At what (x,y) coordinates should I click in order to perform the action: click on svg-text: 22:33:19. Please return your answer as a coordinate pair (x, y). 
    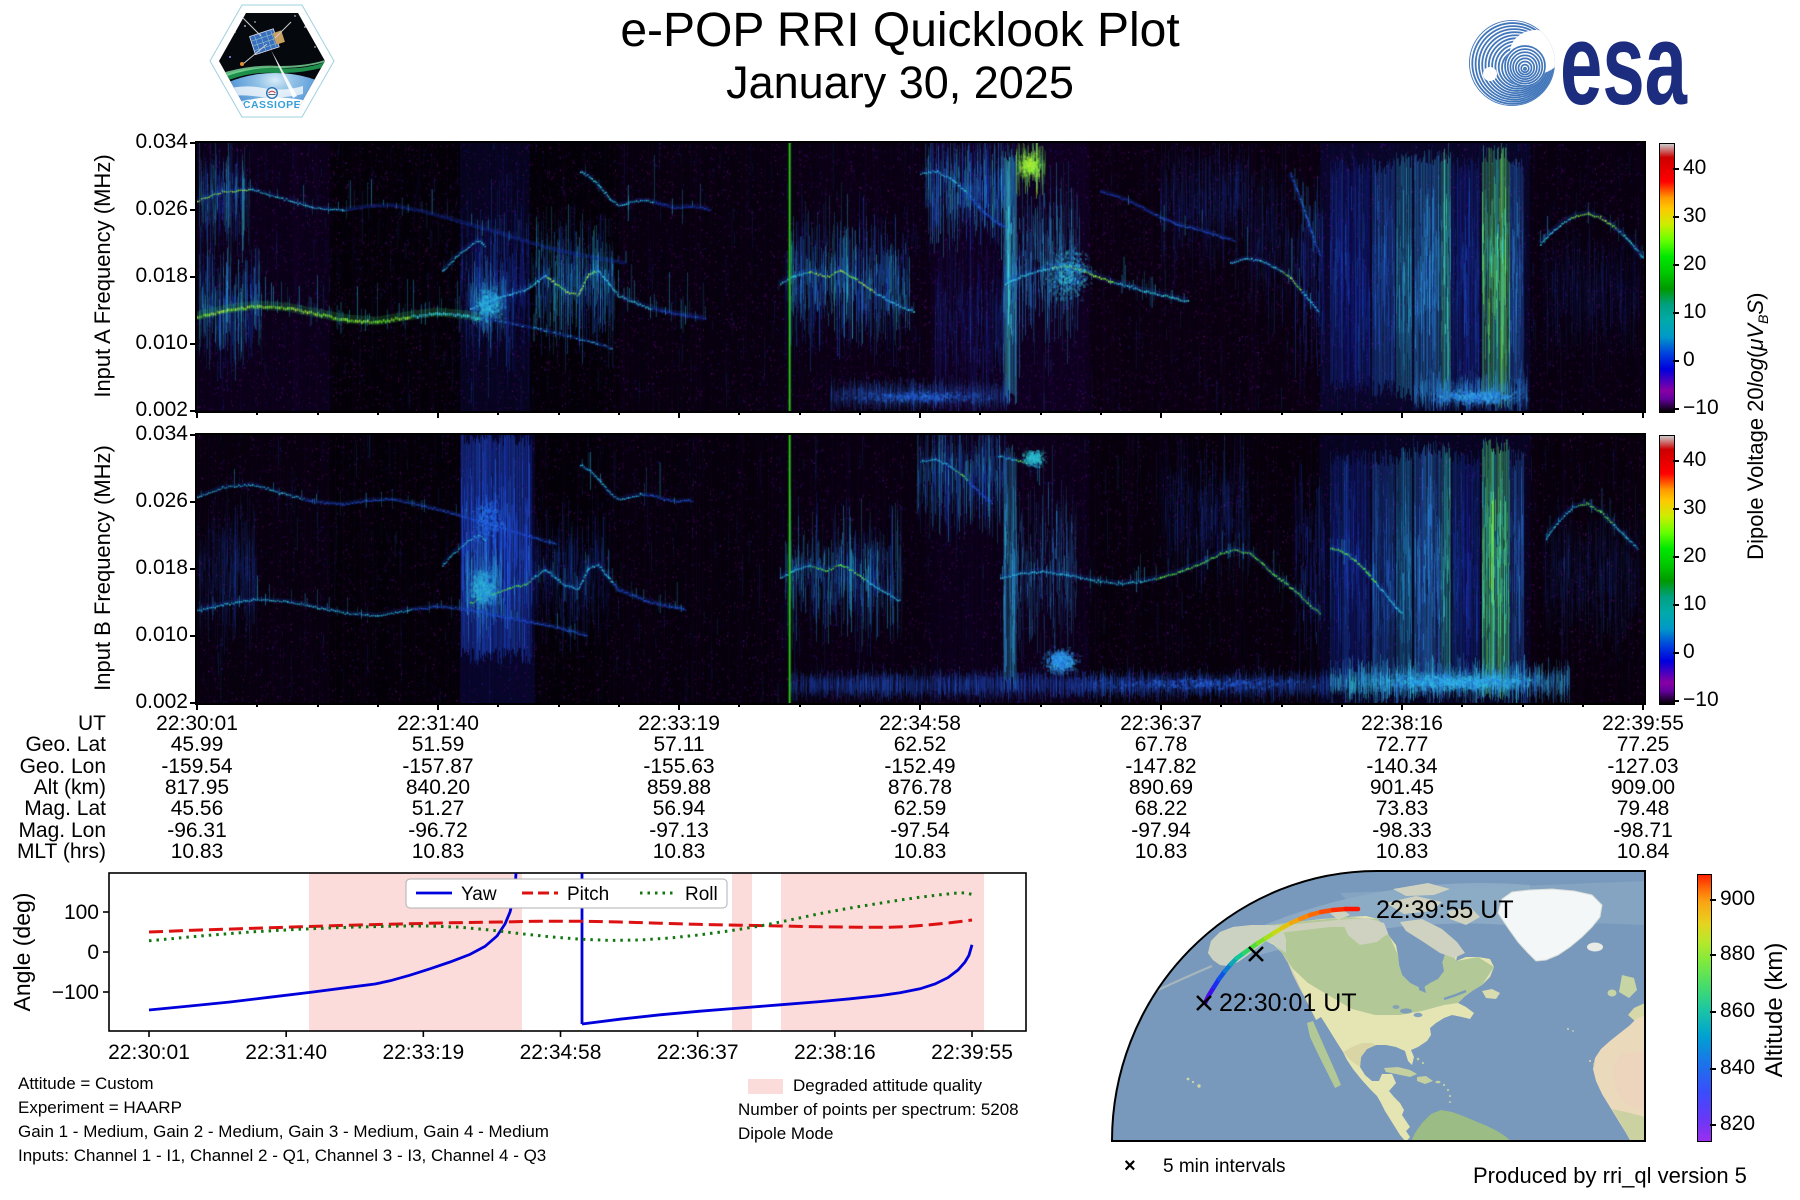
    Looking at the image, I should click on (423, 1050).